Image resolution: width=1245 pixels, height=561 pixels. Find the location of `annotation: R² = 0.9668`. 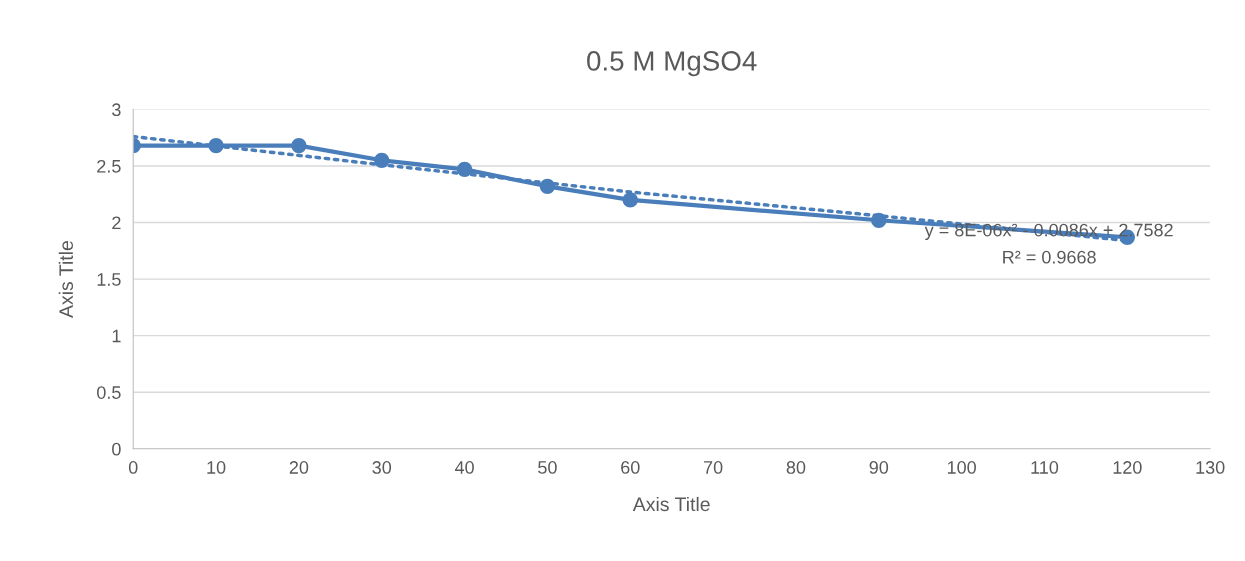

annotation: R² = 0.9668 is located at coordinates (1049, 257).